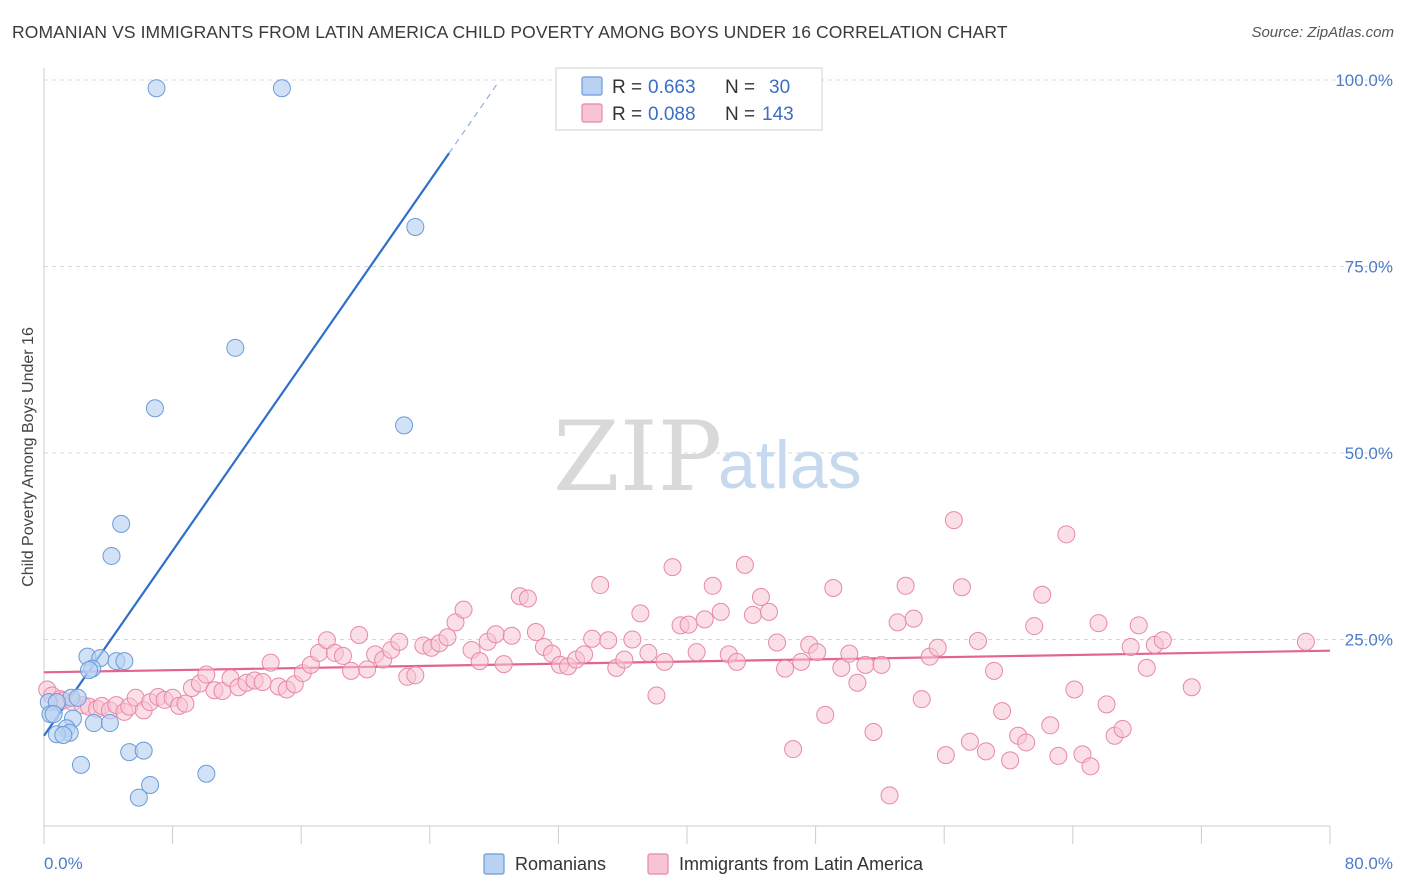  I want to click on x-tick-label-max: 80.0%, so click(1369, 863).